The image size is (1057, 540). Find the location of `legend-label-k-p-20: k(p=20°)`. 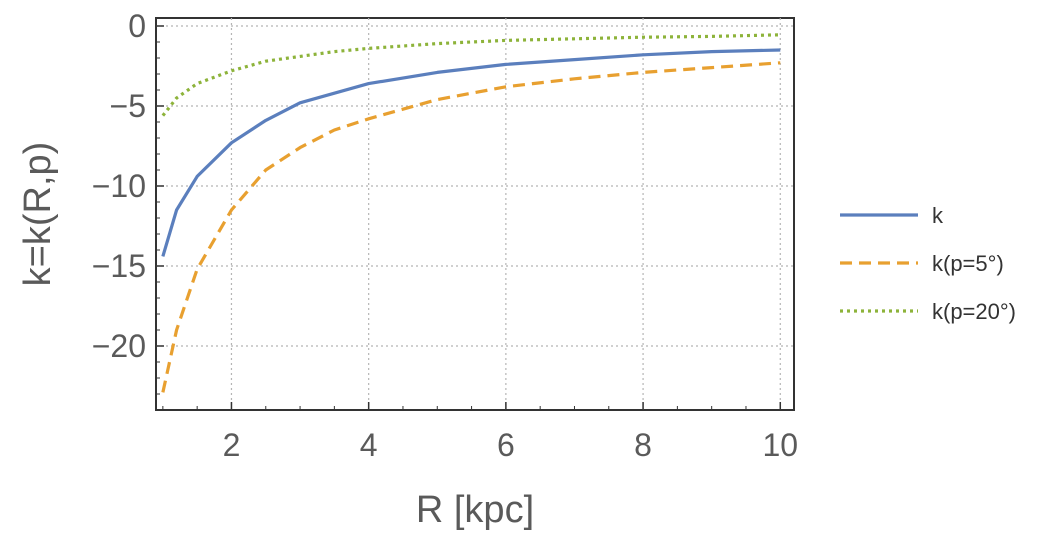

legend-label-k-p-20: k(p=20°) is located at coordinates (974, 311).